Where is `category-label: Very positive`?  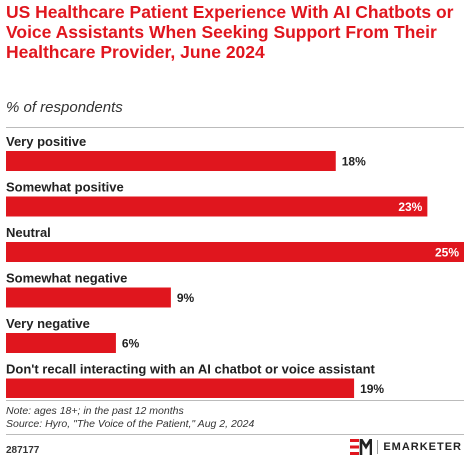 category-label: Very positive is located at coordinates (46, 141).